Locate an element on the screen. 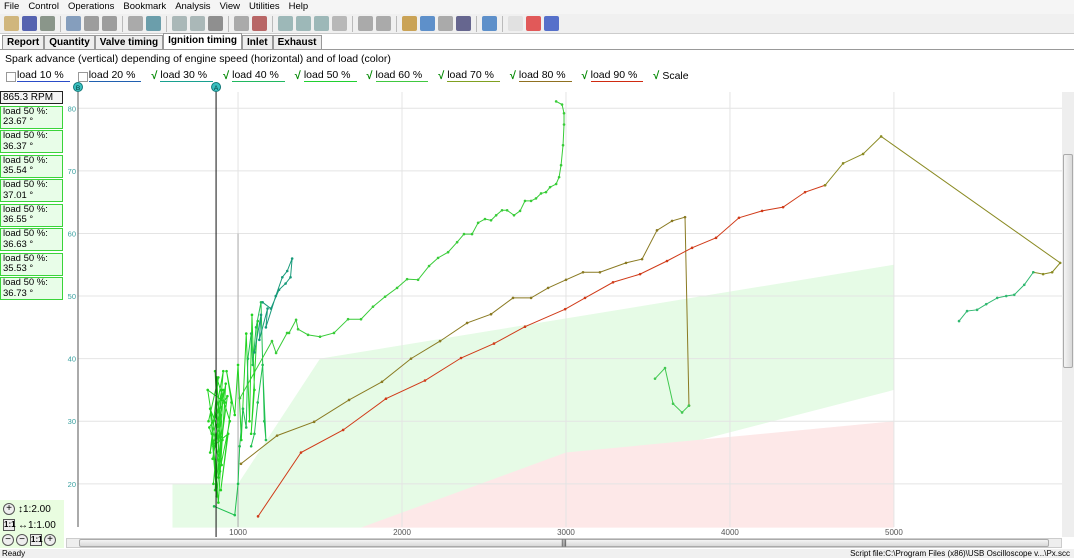  legend-item-load-10: load 10 % is located at coordinates (38, 76).